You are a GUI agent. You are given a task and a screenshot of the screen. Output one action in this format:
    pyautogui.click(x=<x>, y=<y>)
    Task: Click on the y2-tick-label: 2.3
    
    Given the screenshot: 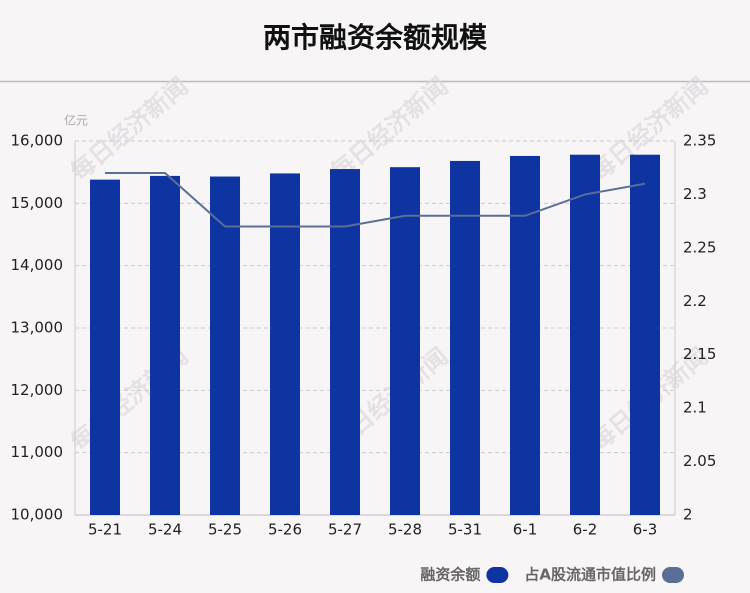 What is the action you would take?
    pyautogui.click(x=695, y=194)
    